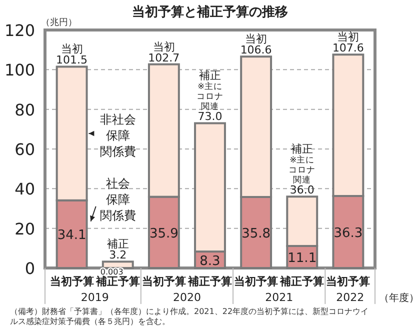  I want to click on y-tick-label: 20, so click(24, 228).